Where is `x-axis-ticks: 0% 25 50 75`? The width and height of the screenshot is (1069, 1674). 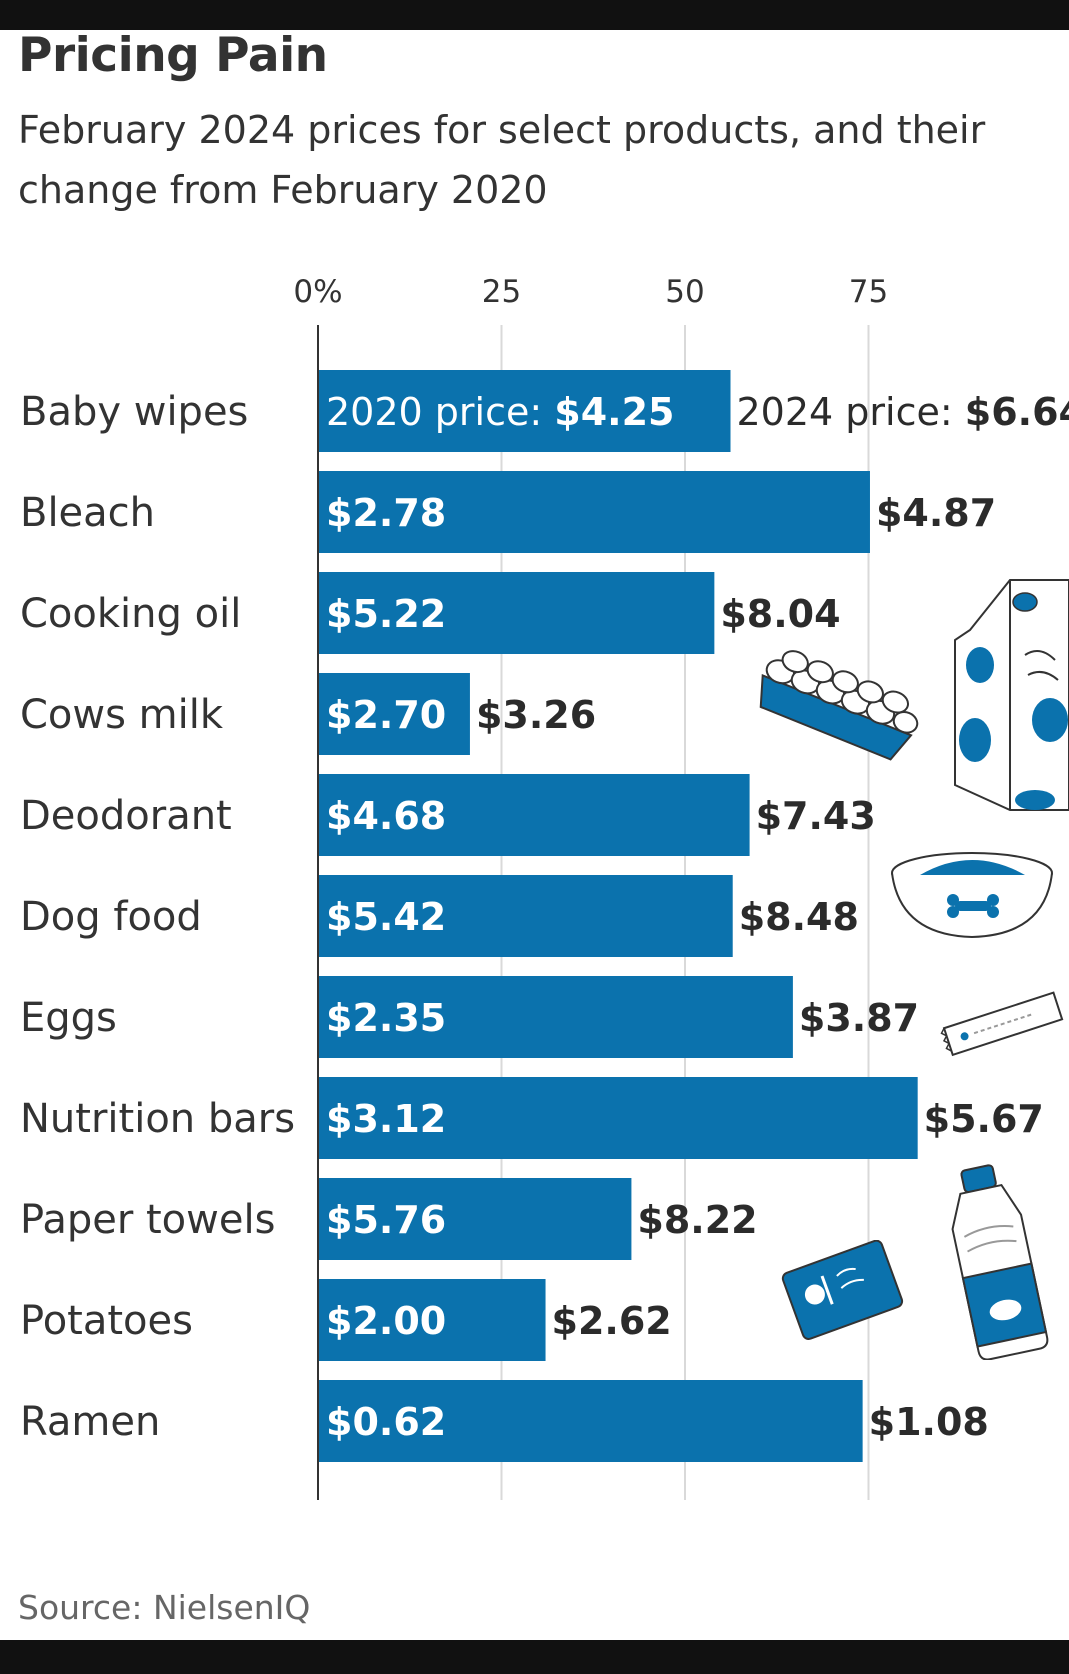 x-axis-ticks: 0% 25 50 75 is located at coordinates (590, 292).